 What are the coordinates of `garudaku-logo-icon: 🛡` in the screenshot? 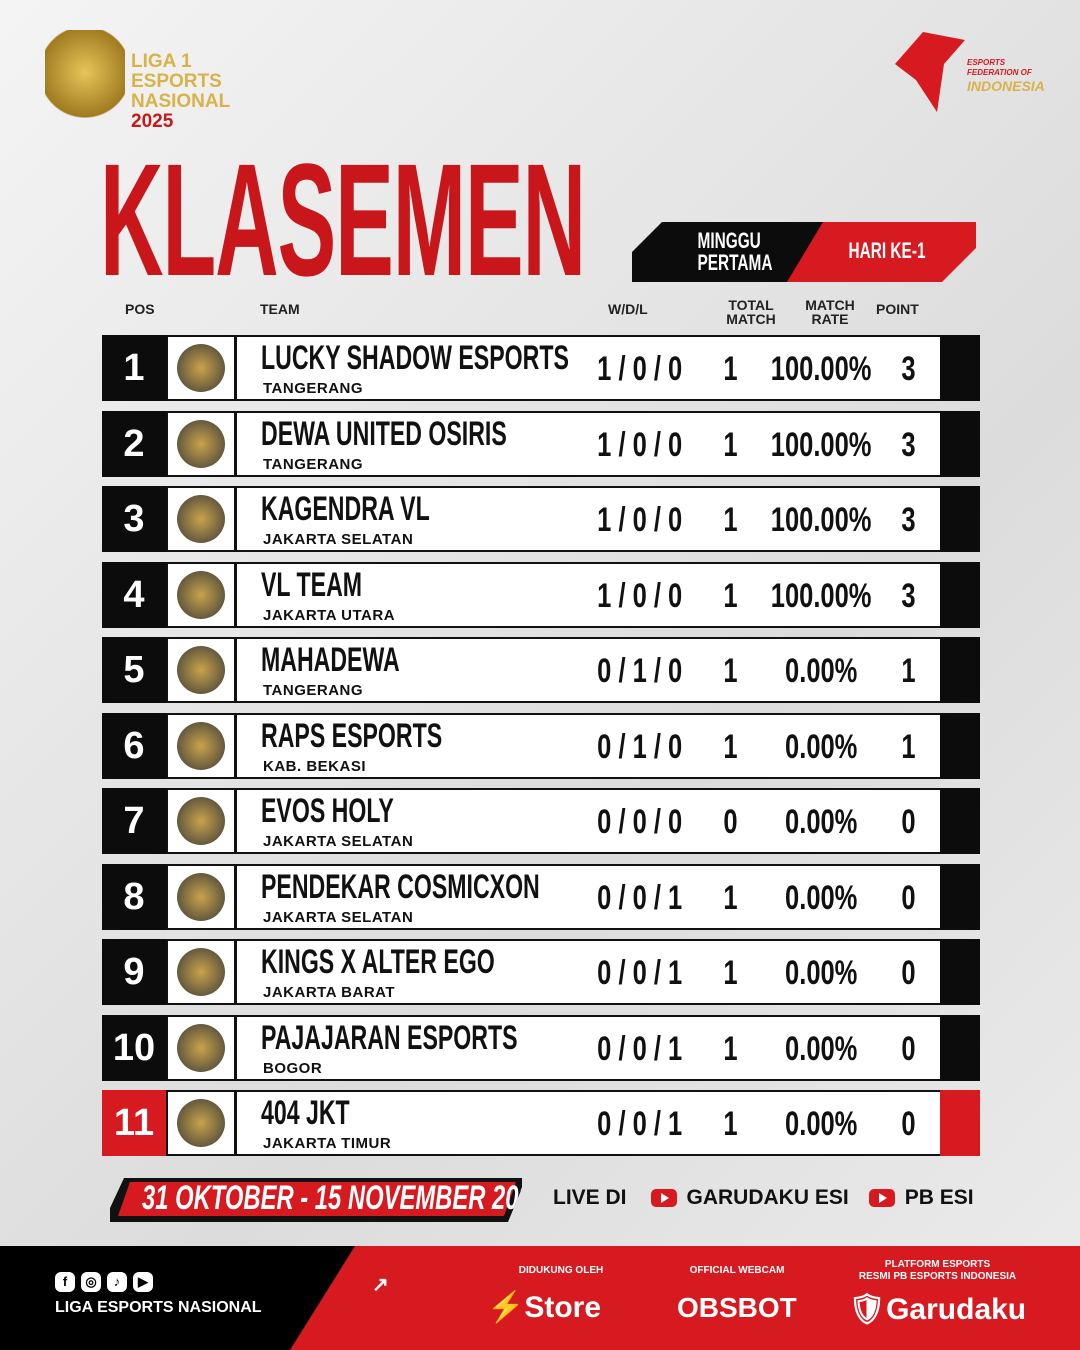 It's located at (867, 1309).